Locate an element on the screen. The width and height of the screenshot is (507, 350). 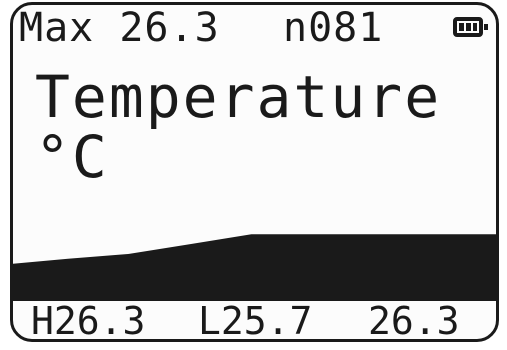
divider is located at coordinates (254, 299).